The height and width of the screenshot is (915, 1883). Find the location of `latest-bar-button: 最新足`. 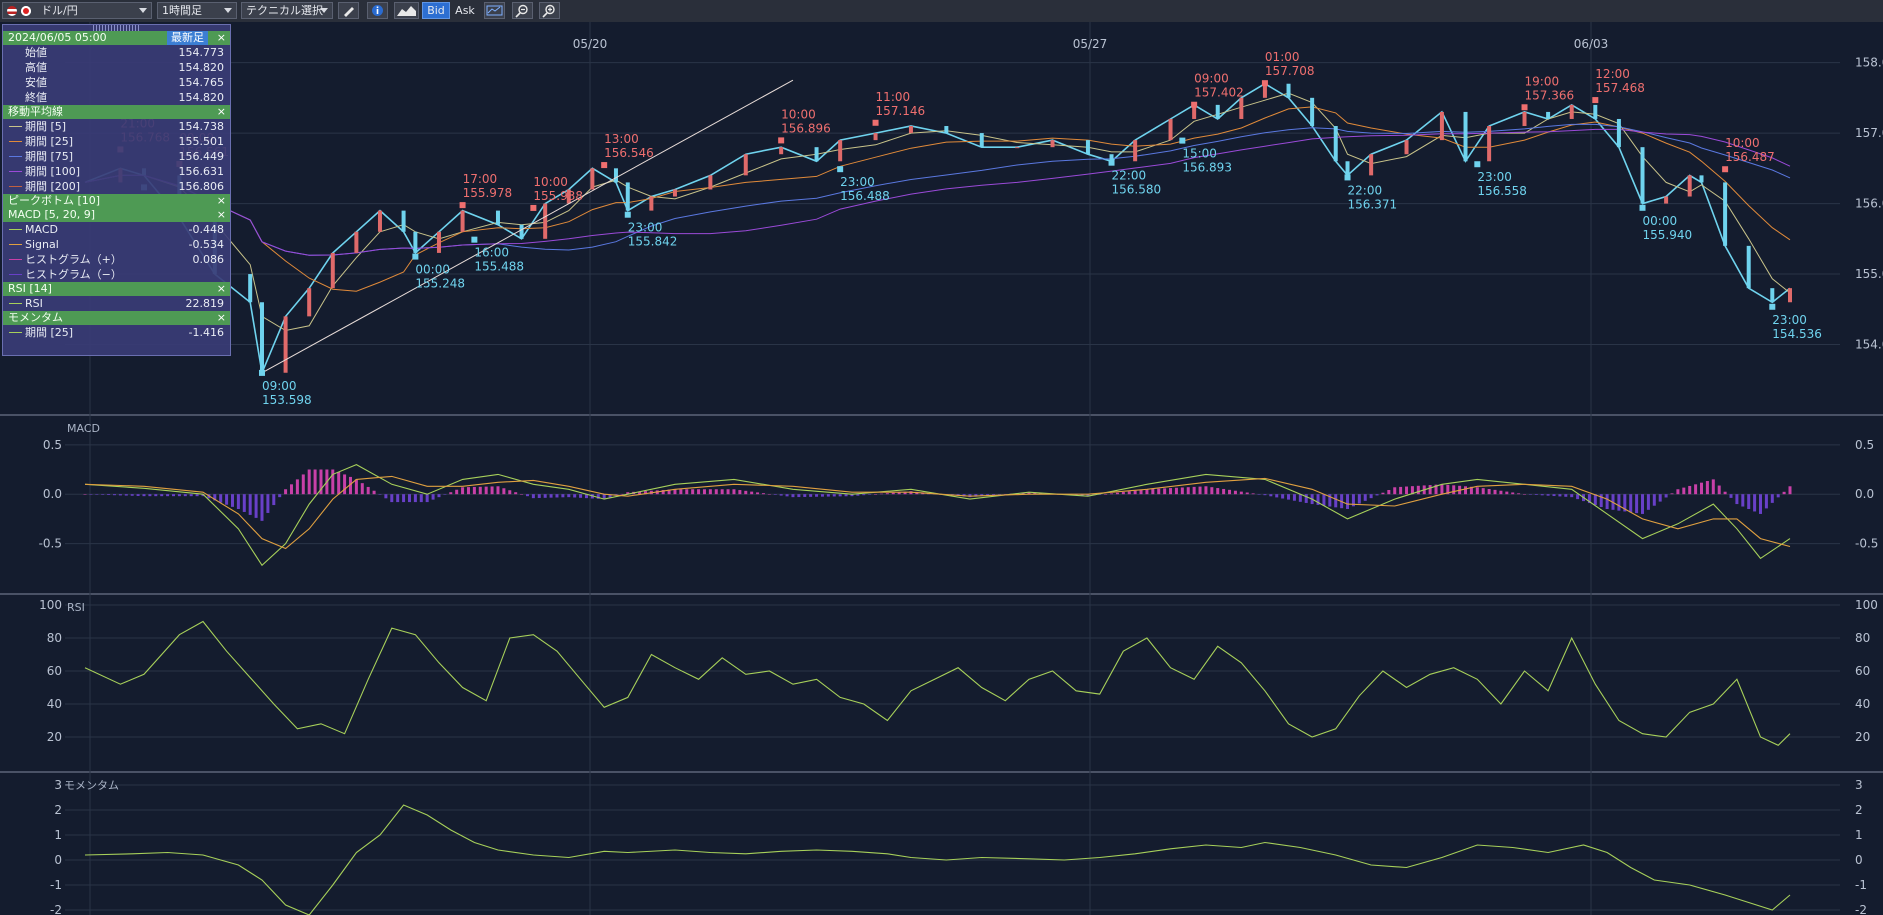

latest-bar-button: 最新足 is located at coordinates (187, 38).